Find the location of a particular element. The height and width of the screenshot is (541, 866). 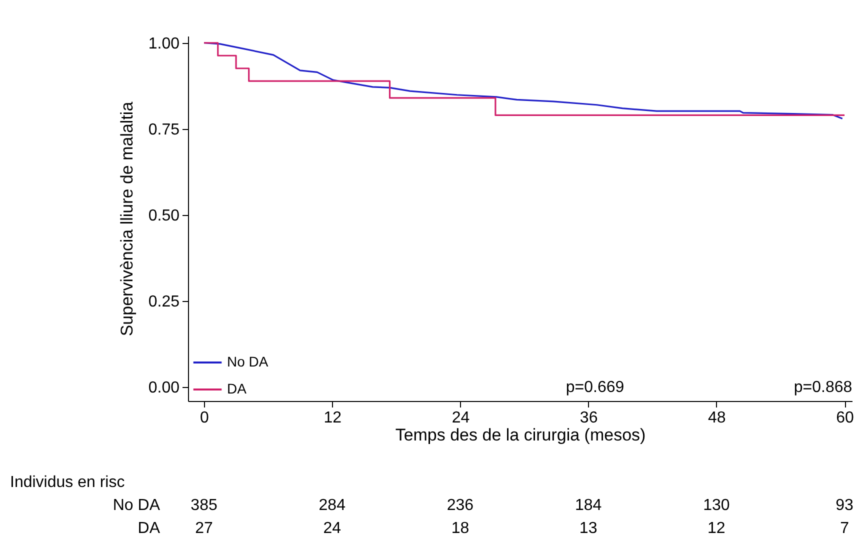

text: 385 is located at coordinates (204, 505).